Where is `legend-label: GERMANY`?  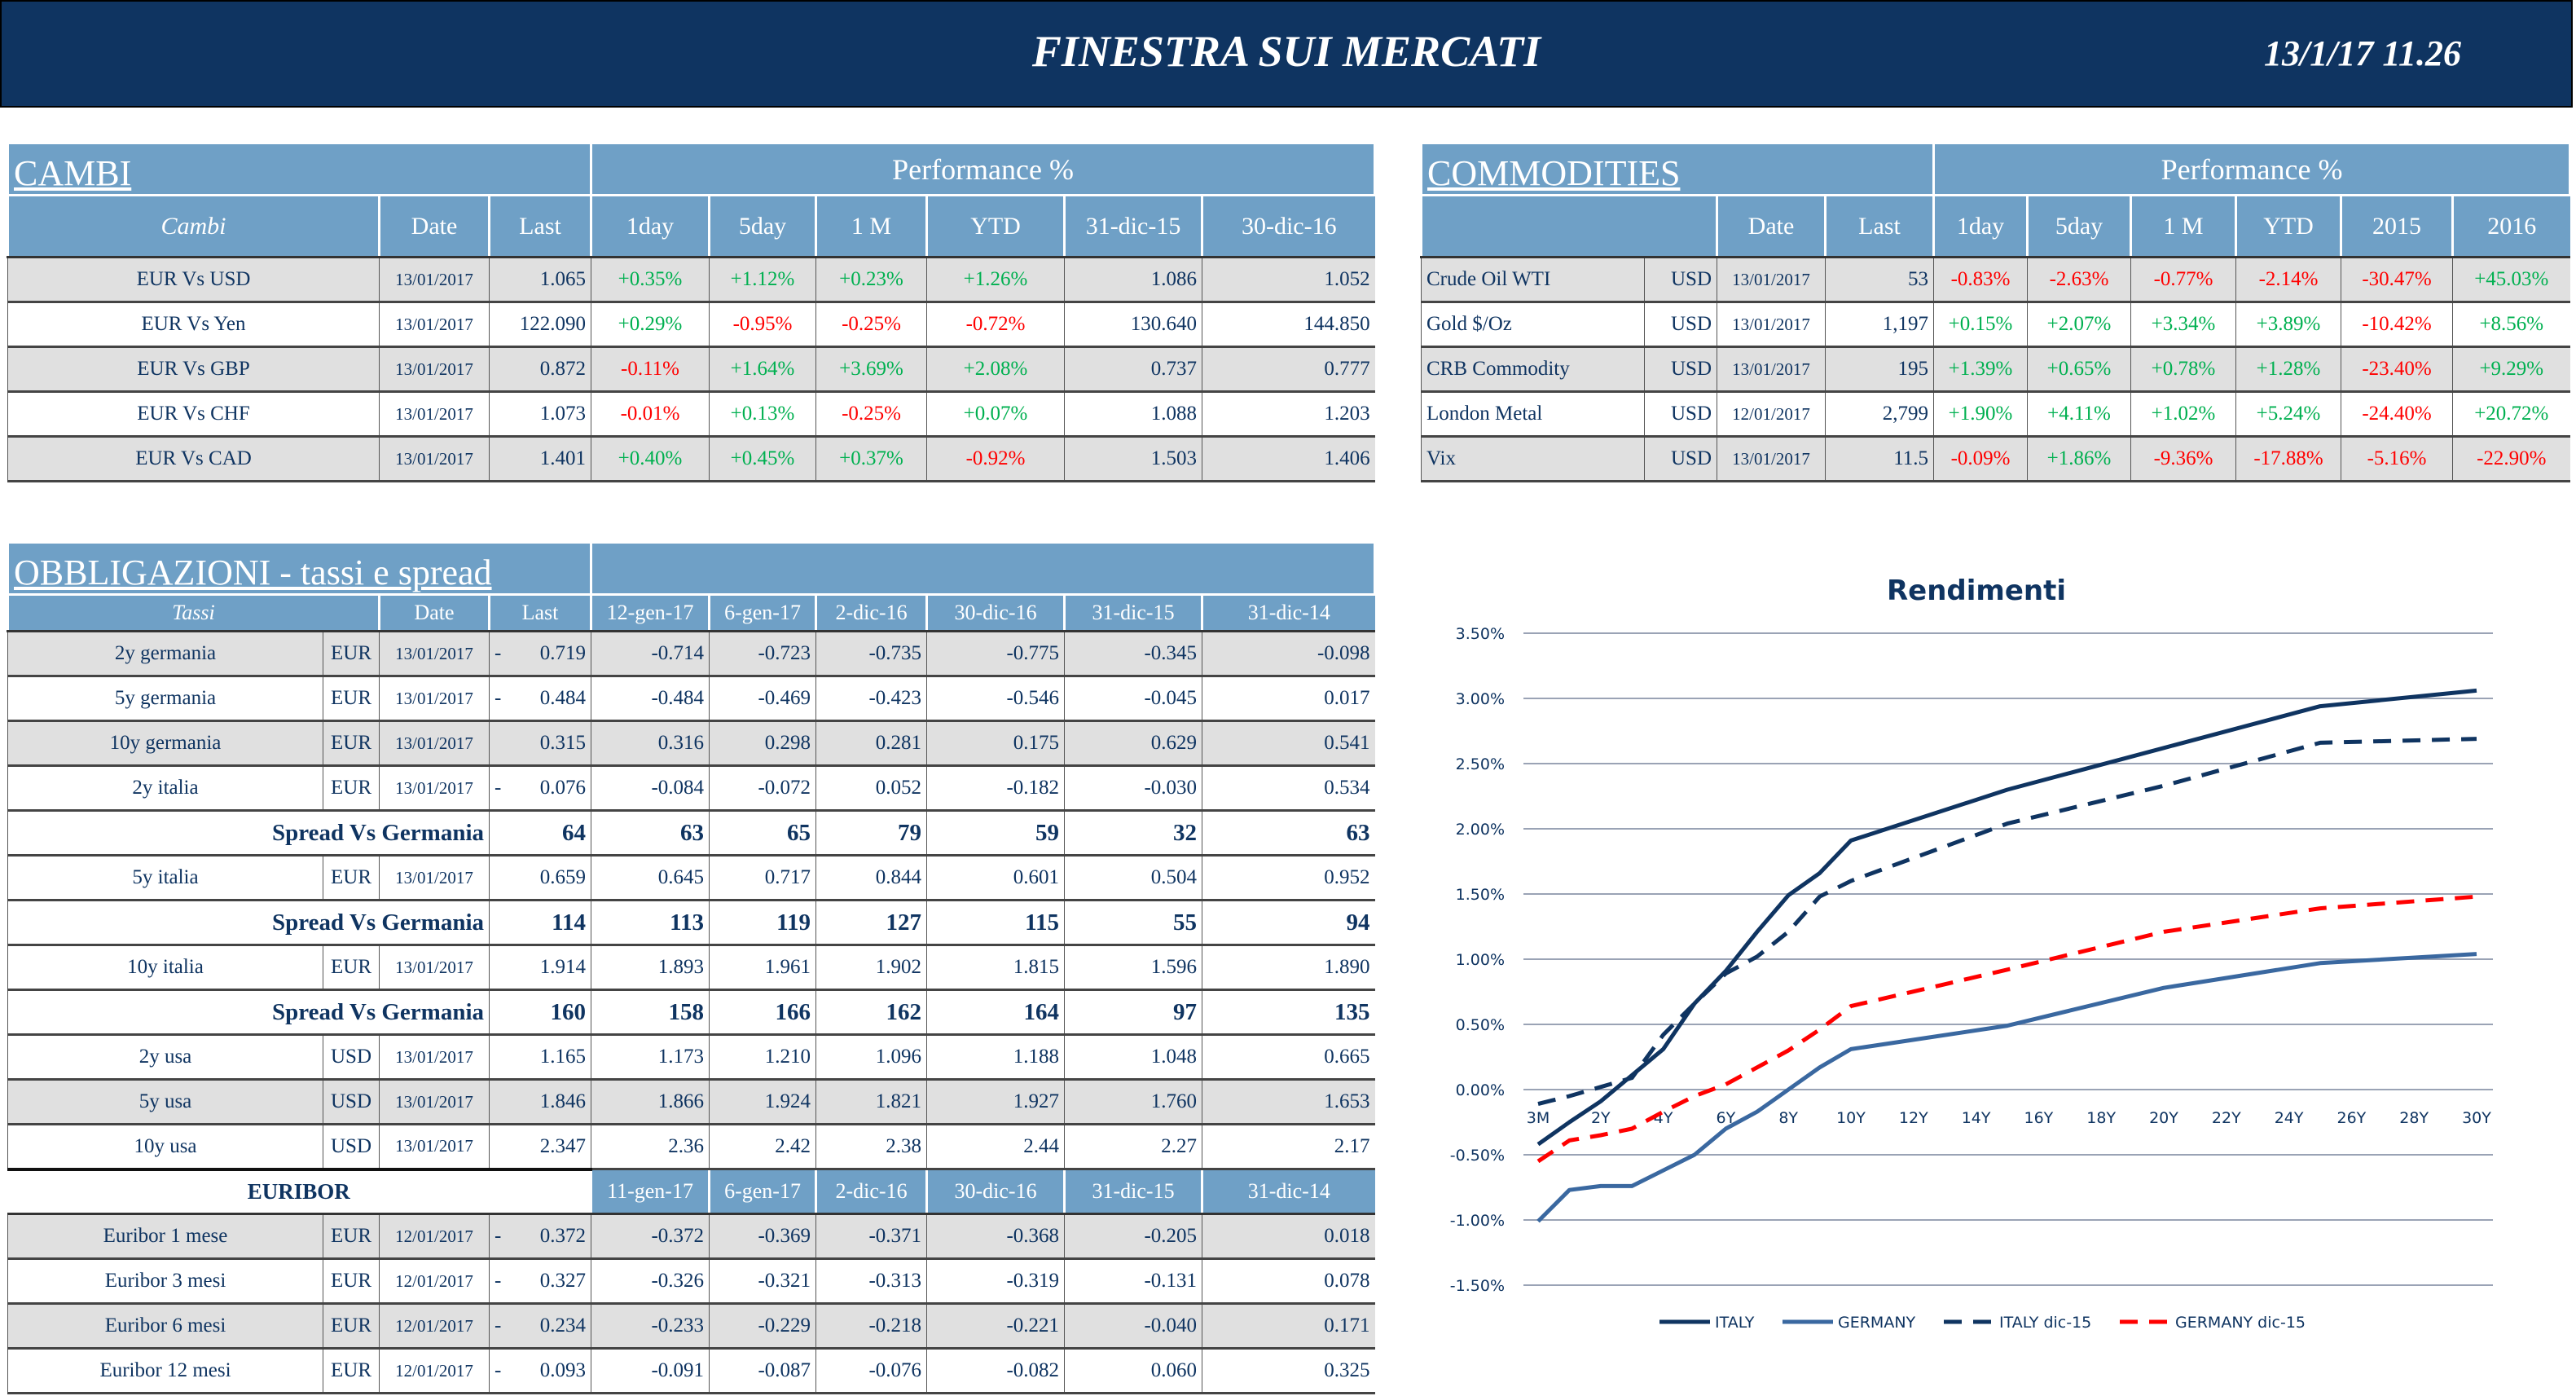 legend-label: GERMANY is located at coordinates (1877, 1323).